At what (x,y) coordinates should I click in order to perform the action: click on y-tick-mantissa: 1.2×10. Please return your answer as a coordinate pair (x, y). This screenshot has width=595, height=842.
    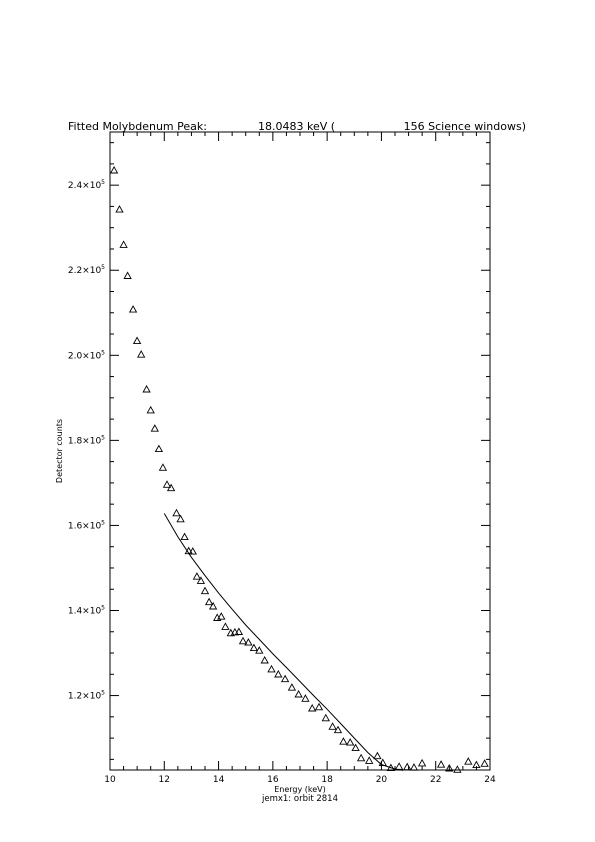
    Looking at the image, I should click on (85, 697).